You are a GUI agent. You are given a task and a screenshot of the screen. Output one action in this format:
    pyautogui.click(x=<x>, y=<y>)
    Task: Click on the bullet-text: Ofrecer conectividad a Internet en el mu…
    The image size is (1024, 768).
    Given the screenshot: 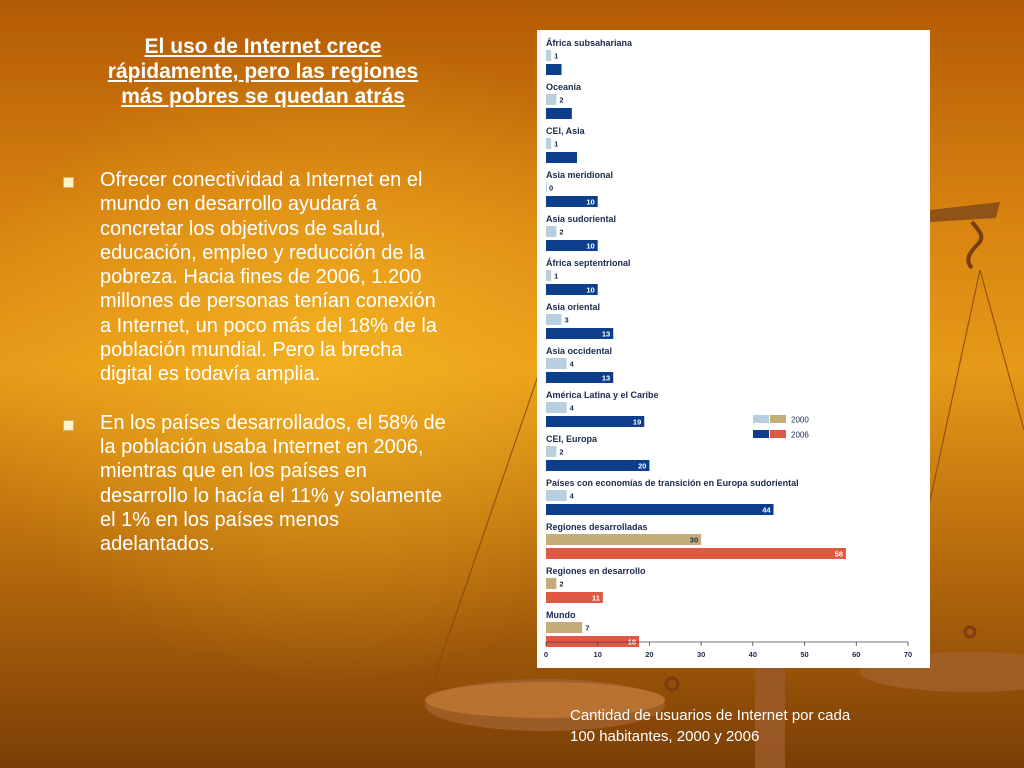 What is the action you would take?
    pyautogui.click(x=268, y=277)
    